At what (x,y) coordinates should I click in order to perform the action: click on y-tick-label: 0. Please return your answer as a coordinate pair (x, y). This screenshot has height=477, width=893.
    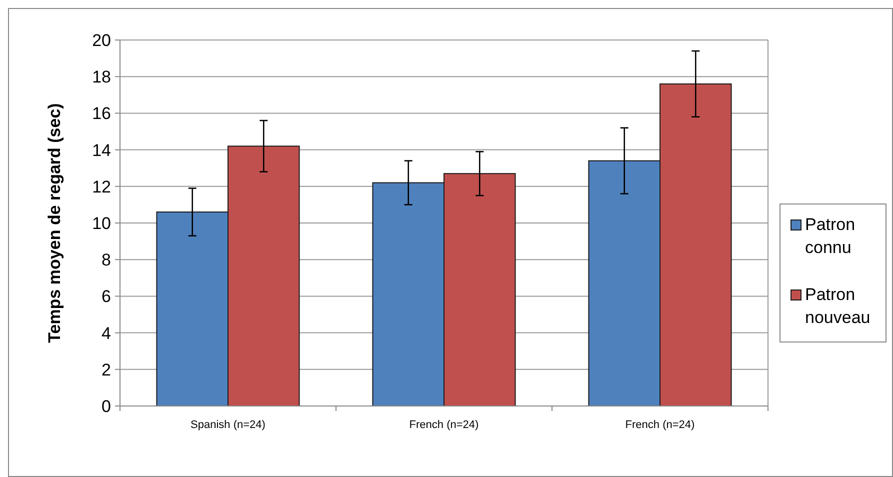
    Looking at the image, I should click on (106, 406).